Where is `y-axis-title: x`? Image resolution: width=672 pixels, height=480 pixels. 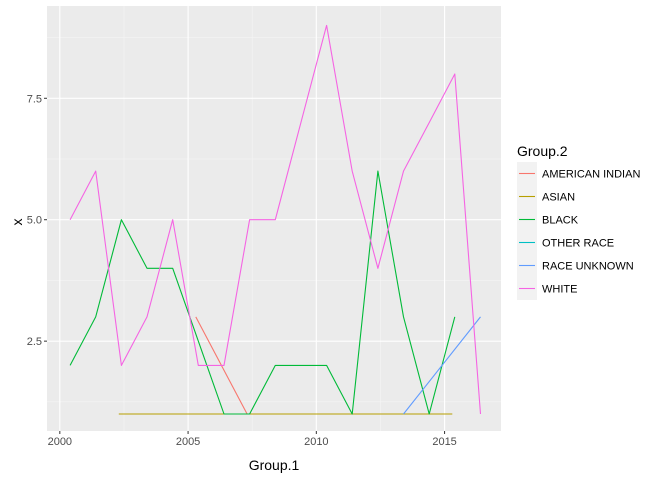
y-axis-title: x is located at coordinates (17, 222).